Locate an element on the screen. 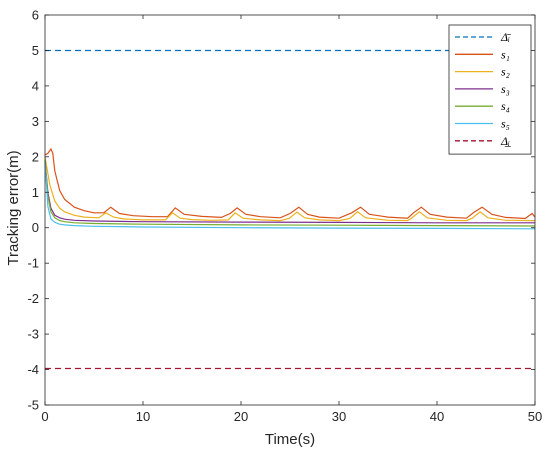 This screenshot has width=550, height=456. y-tick-label: 6 is located at coordinates (35, 15).